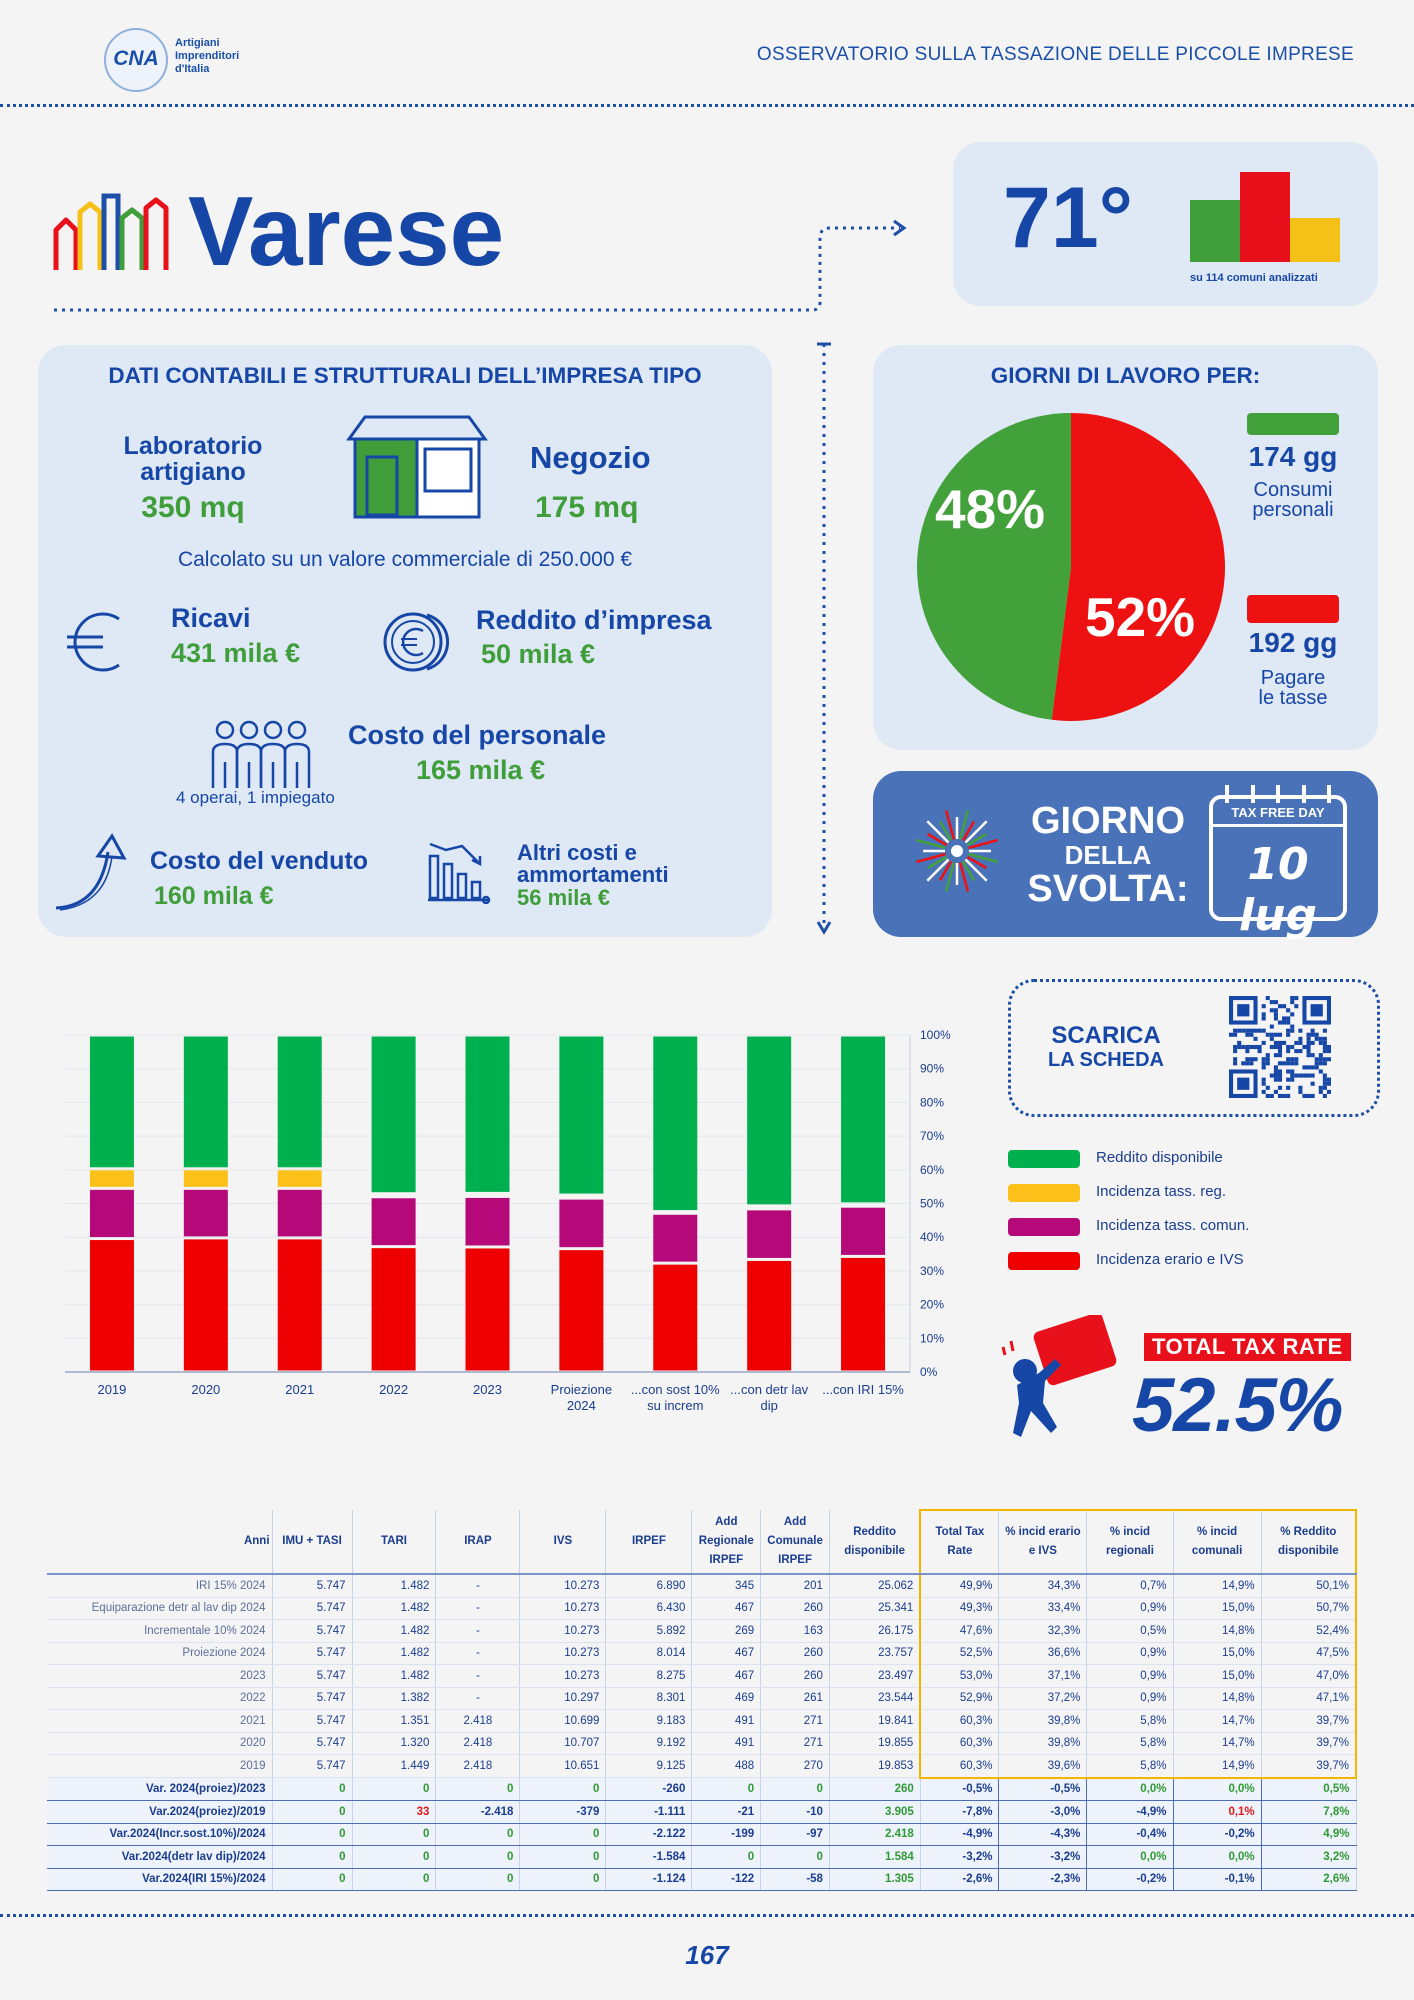 This screenshot has width=1414, height=2000. I want to click on workdays-title: GIORNI DI LAVORO PER:, so click(1125, 375).